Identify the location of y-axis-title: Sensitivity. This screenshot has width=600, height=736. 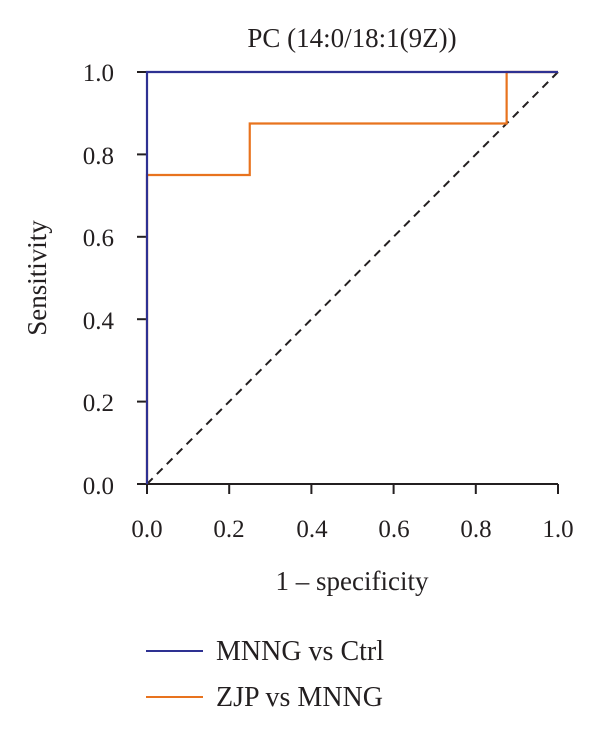
(37, 278).